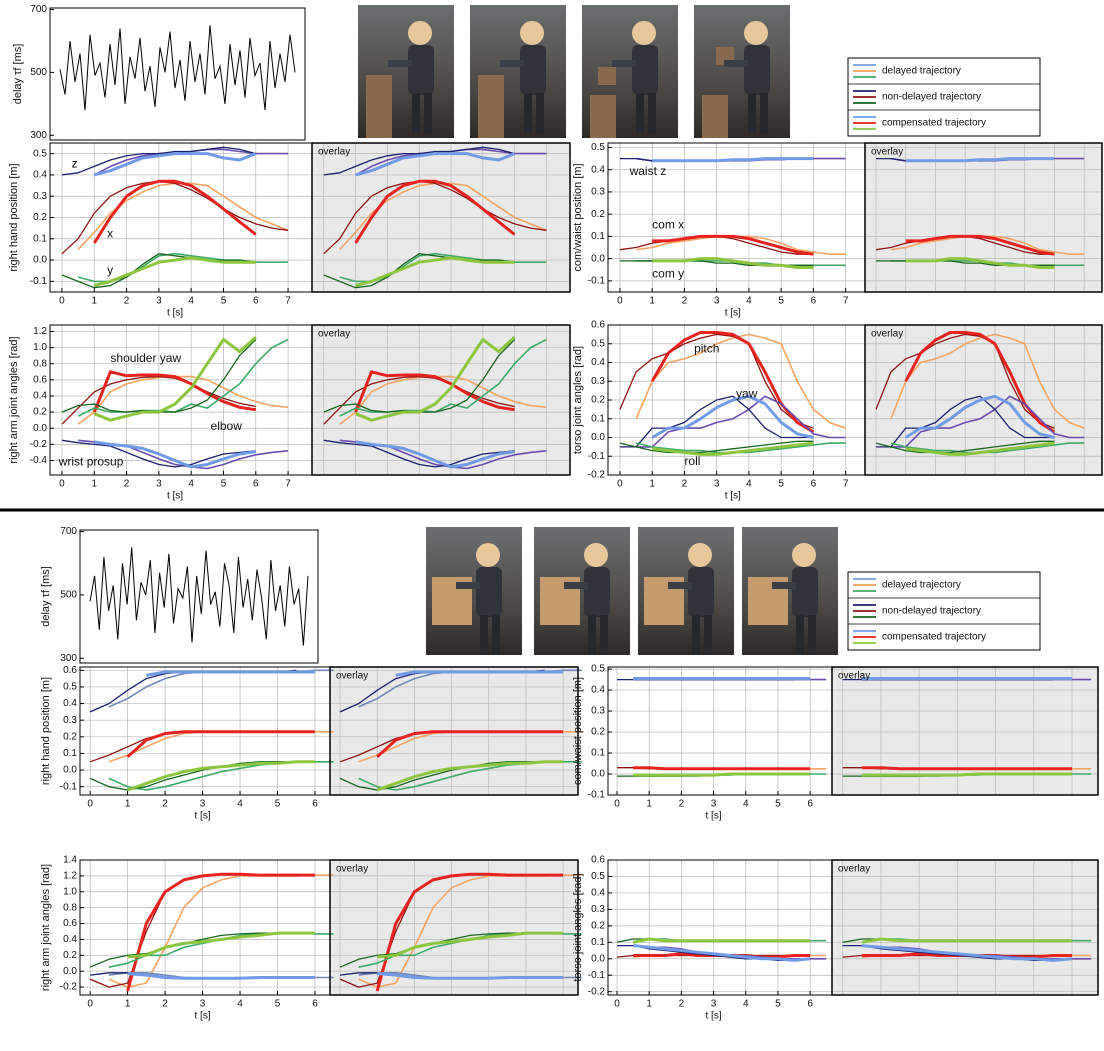  What do you see at coordinates (983, 217) in the screenshot?
I see `overlay-area` at bounding box center [983, 217].